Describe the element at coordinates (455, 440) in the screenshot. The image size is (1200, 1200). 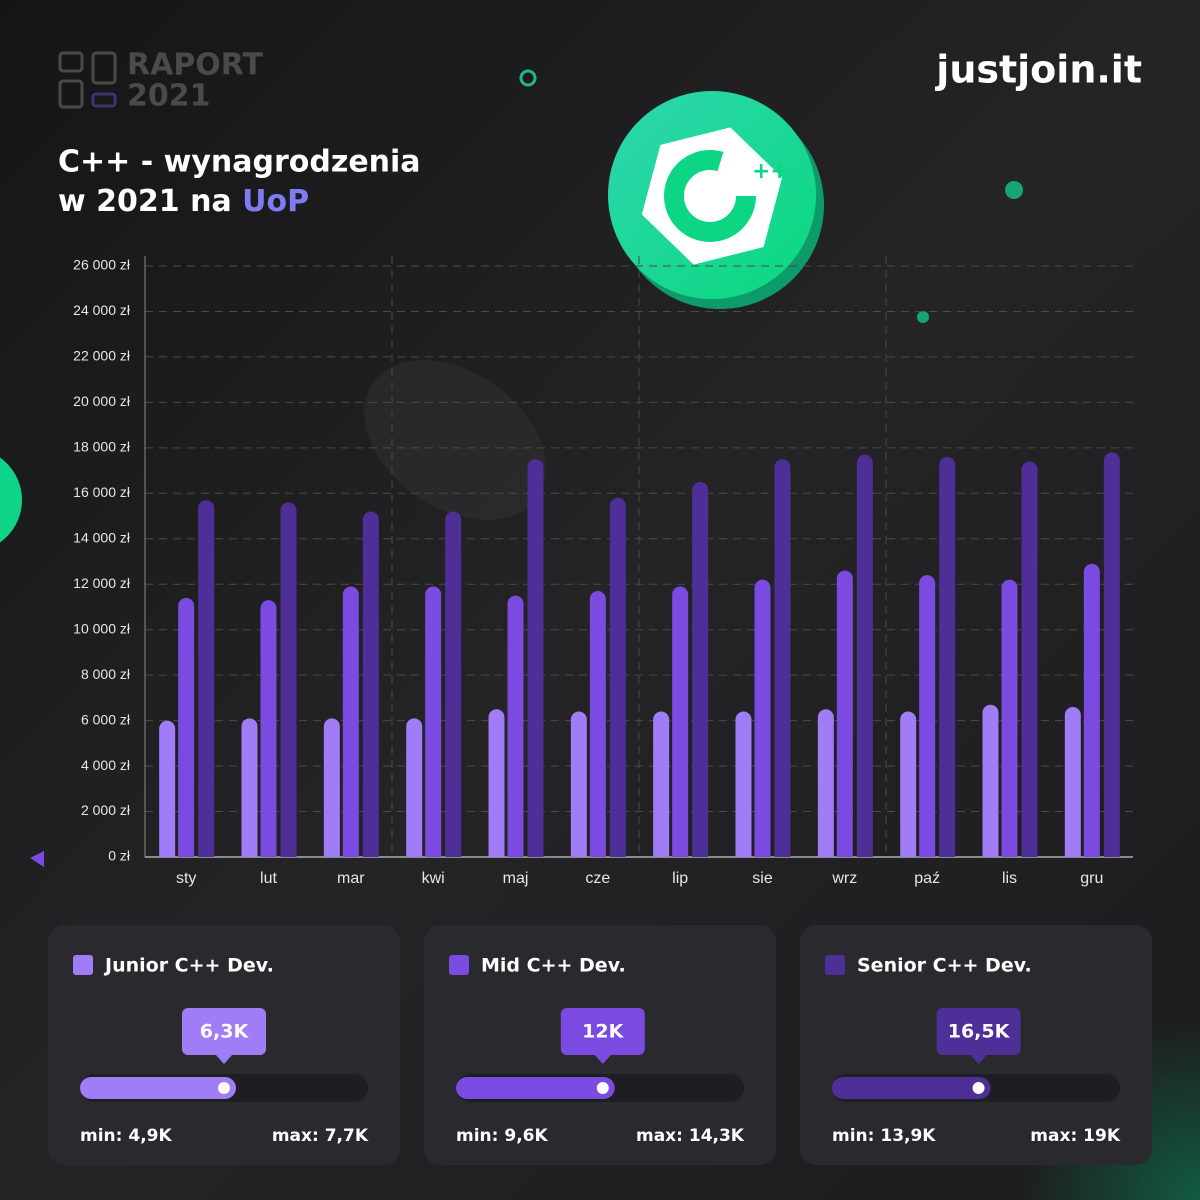
I see `coin-shadow` at that location.